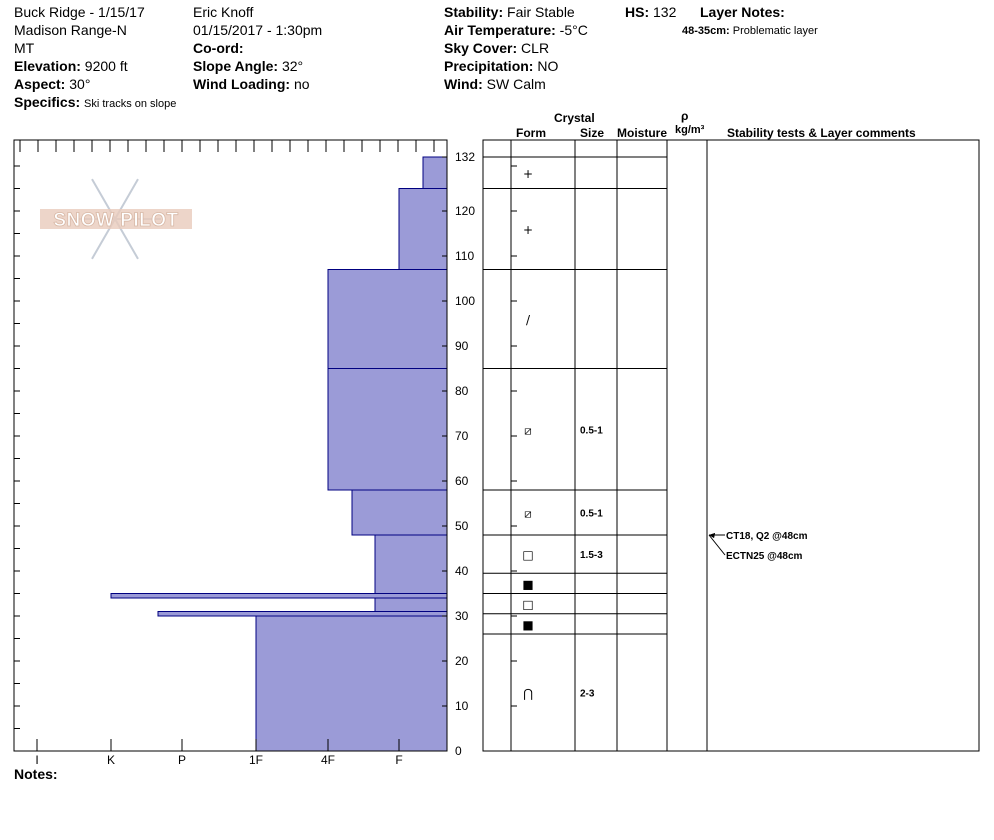 Image resolution: width=994 pixels, height=840 pixels. I want to click on aspect-label: Aspect:, so click(40, 84).